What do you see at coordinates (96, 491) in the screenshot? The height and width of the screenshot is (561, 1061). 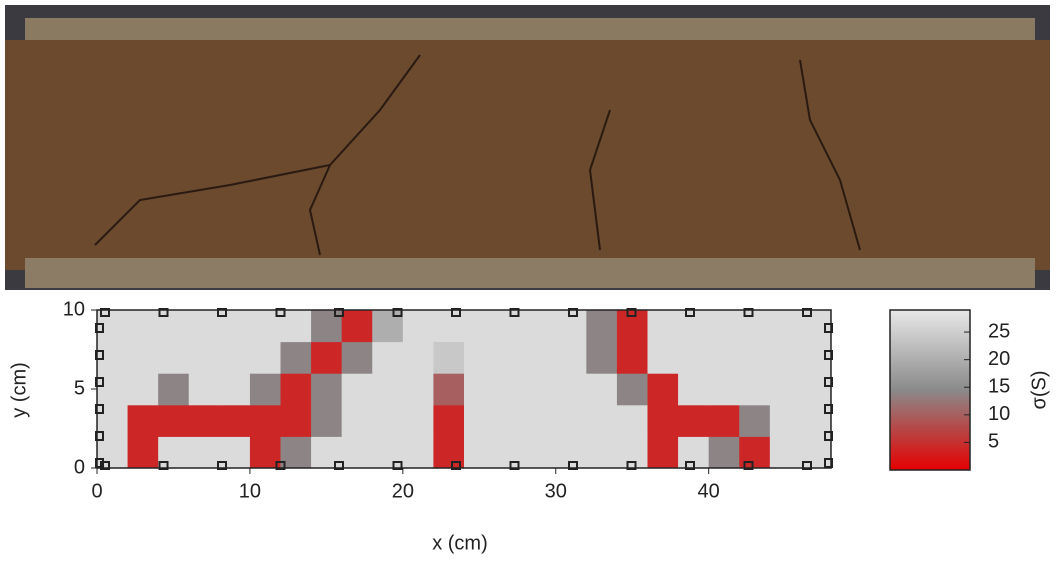 I see `x-tick-label: 0` at bounding box center [96, 491].